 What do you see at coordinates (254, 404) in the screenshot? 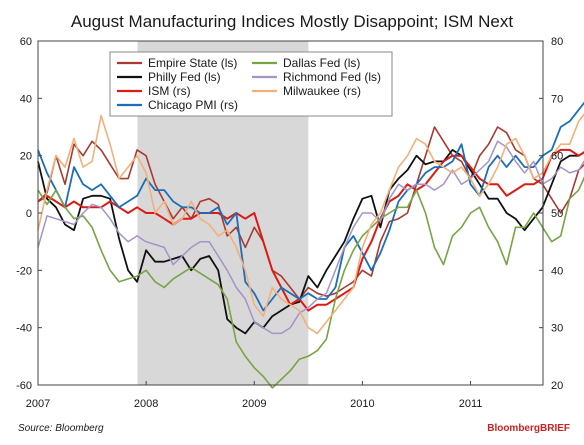
I see `x-tick-label: 2009` at bounding box center [254, 404].